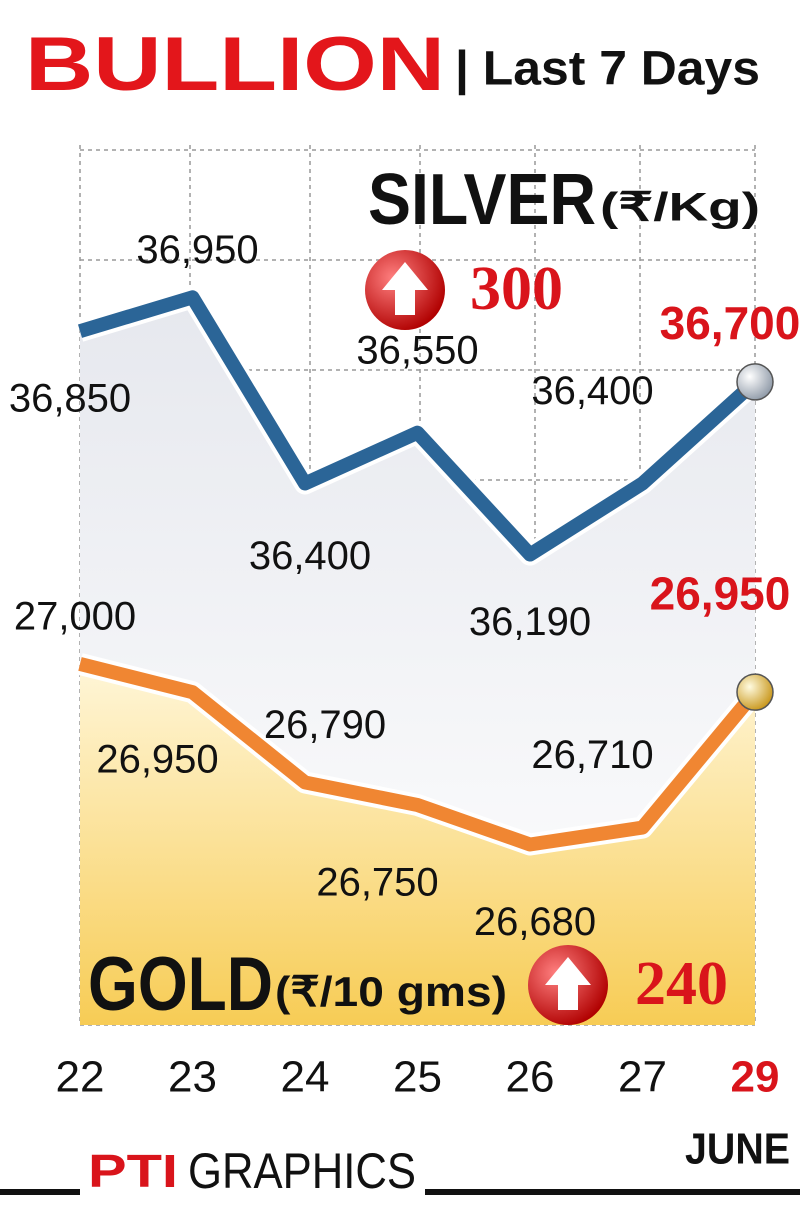 The height and width of the screenshot is (1211, 800). Describe the element at coordinates (180, 984) in the screenshot. I see `series-name: GOLD` at that location.